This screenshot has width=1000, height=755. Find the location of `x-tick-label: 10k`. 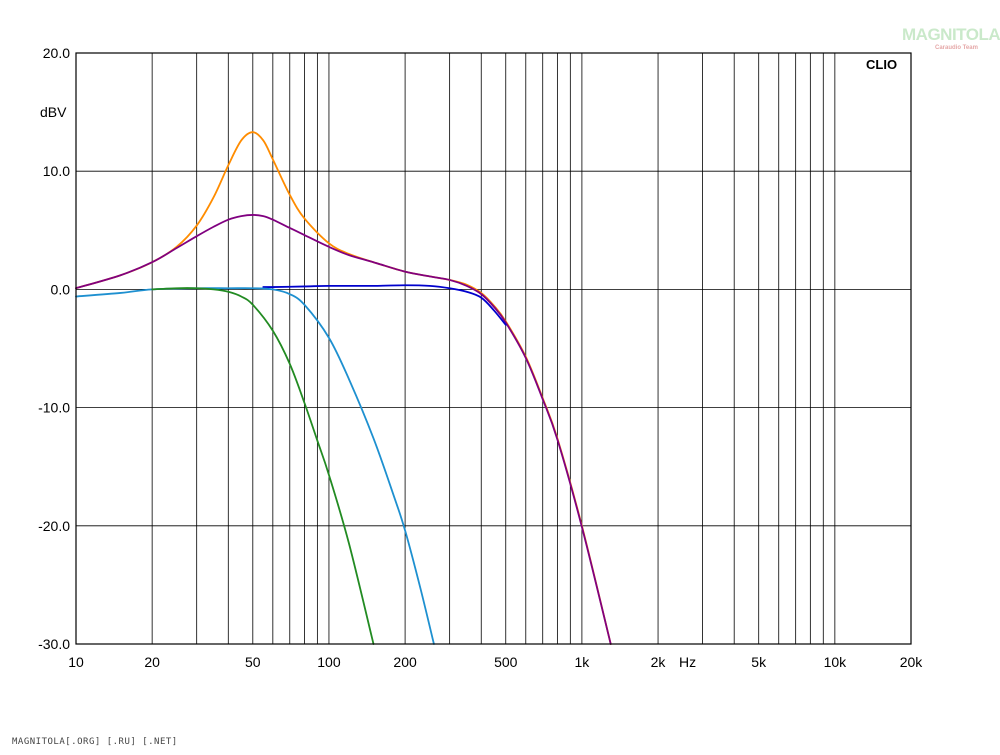

x-tick-label: 10k is located at coordinates (836, 662).